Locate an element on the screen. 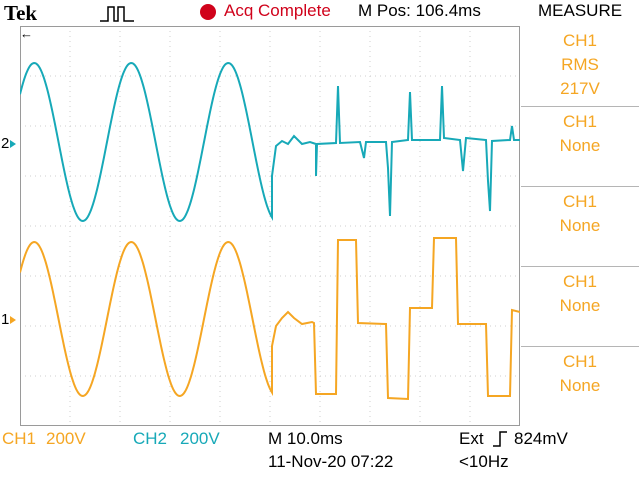  pulse-trigger-icon is located at coordinates (117, 14).